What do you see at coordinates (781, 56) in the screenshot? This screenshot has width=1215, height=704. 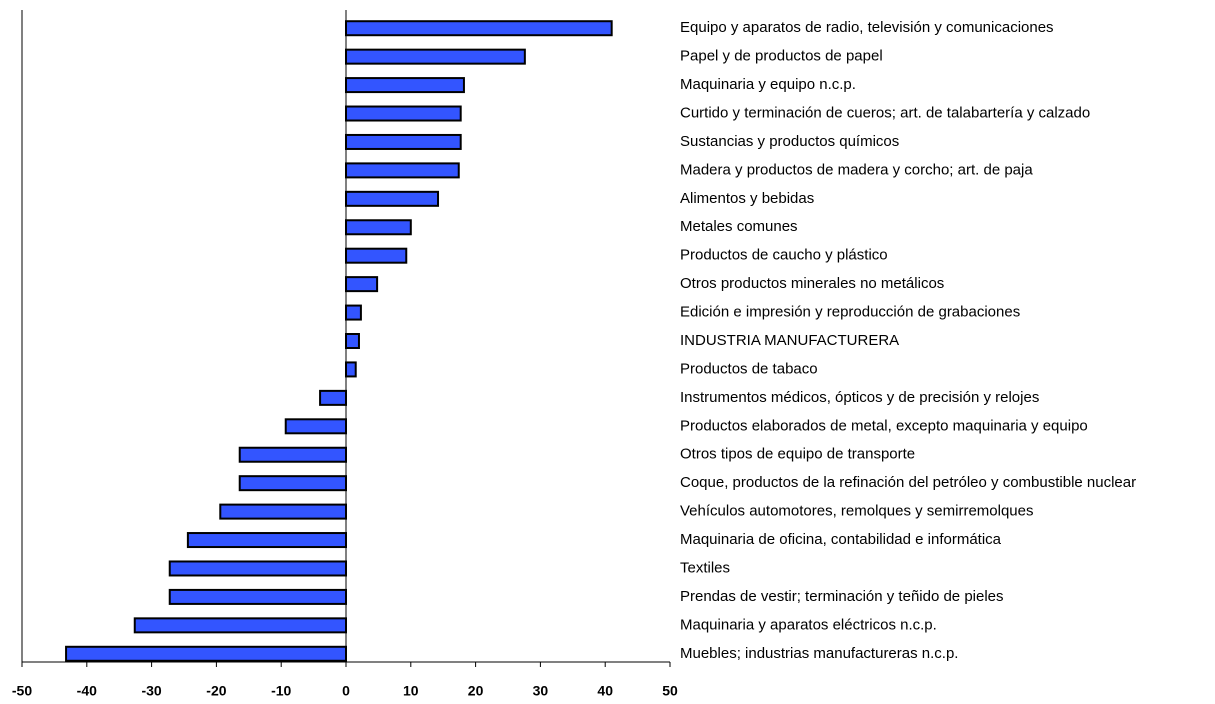 I see `category-label: Papel y de productos de papel` at bounding box center [781, 56].